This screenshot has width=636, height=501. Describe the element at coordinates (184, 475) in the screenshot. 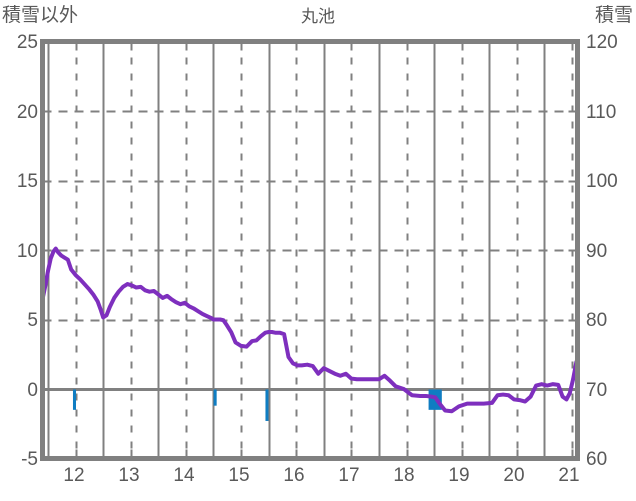

I see `x-axis-tick-14: 14` at that location.